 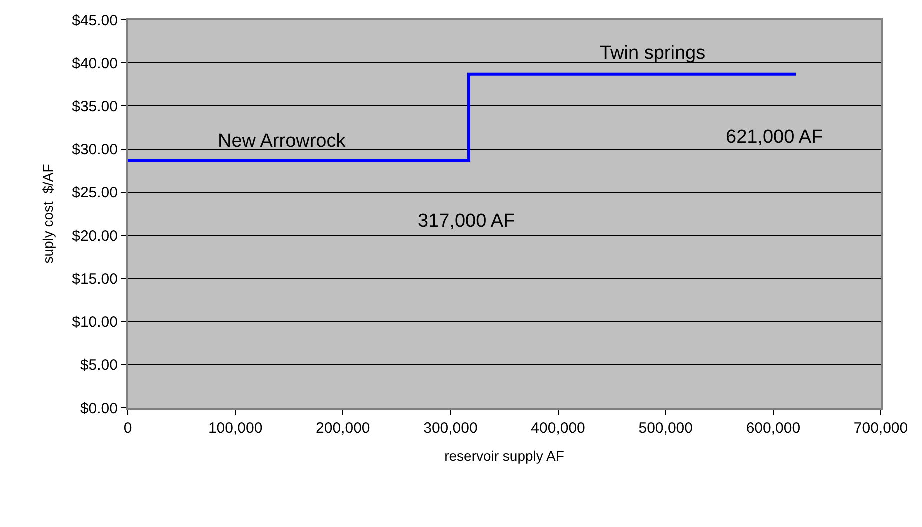 I want to click on y-tick-label: $5.00, so click(x=99, y=365).